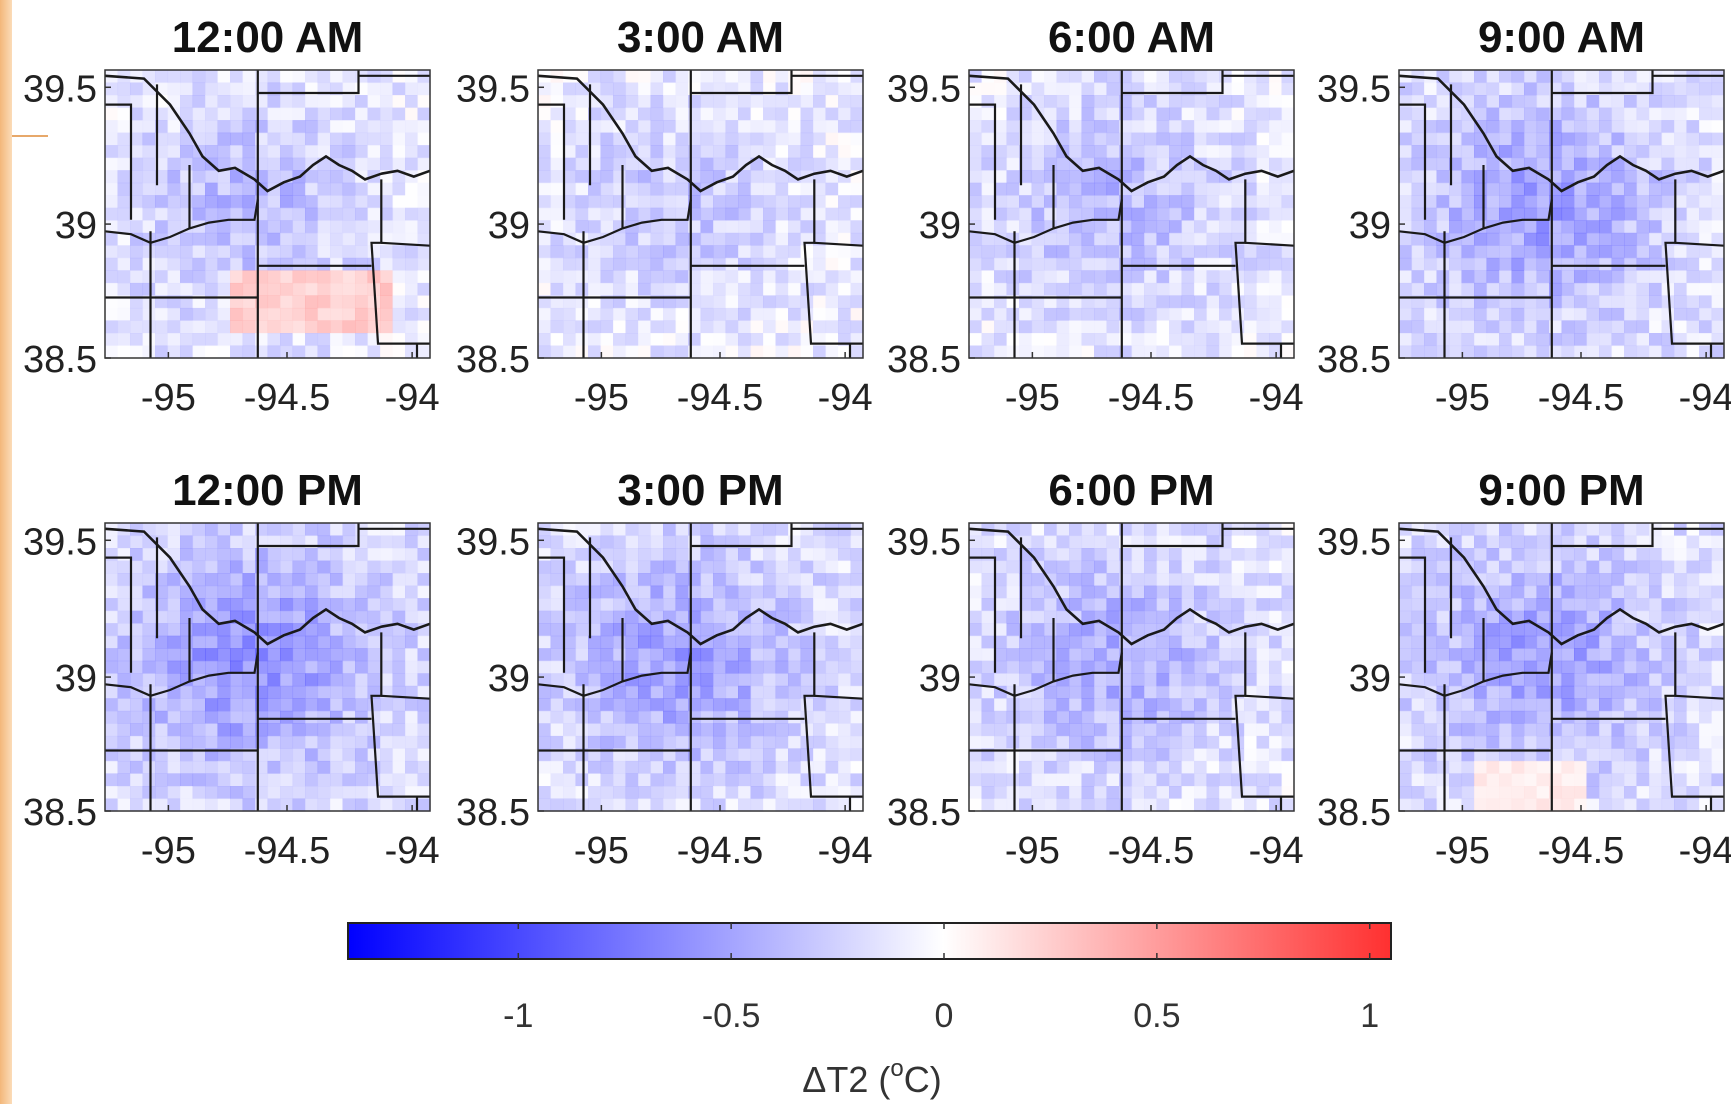  Describe the element at coordinates (700, 490) in the screenshot. I see `panel-title: 3:00 PM` at that location.